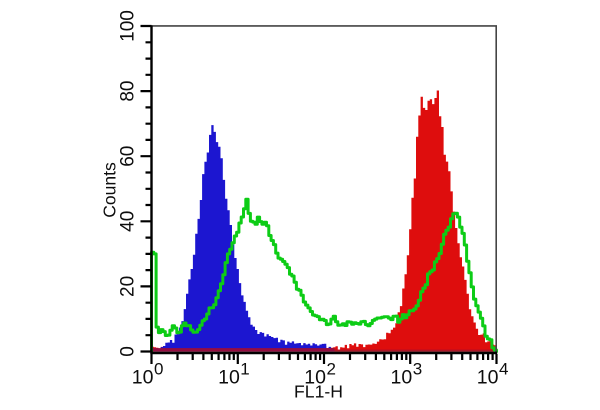  Describe the element at coordinates (128, 286) in the screenshot. I see `svg-text: 20` at that location.